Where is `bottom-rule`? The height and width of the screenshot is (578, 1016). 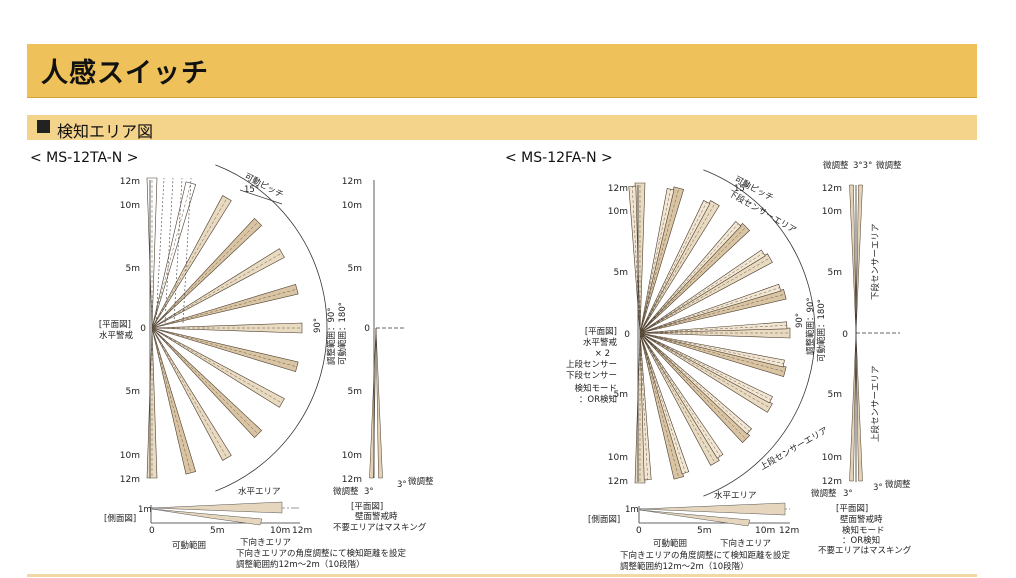 bottom-rule is located at coordinates (502, 575).